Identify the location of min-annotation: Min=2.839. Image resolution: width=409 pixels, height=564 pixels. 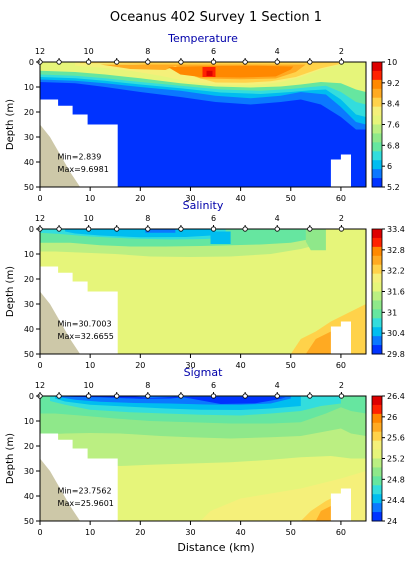
(80, 157).